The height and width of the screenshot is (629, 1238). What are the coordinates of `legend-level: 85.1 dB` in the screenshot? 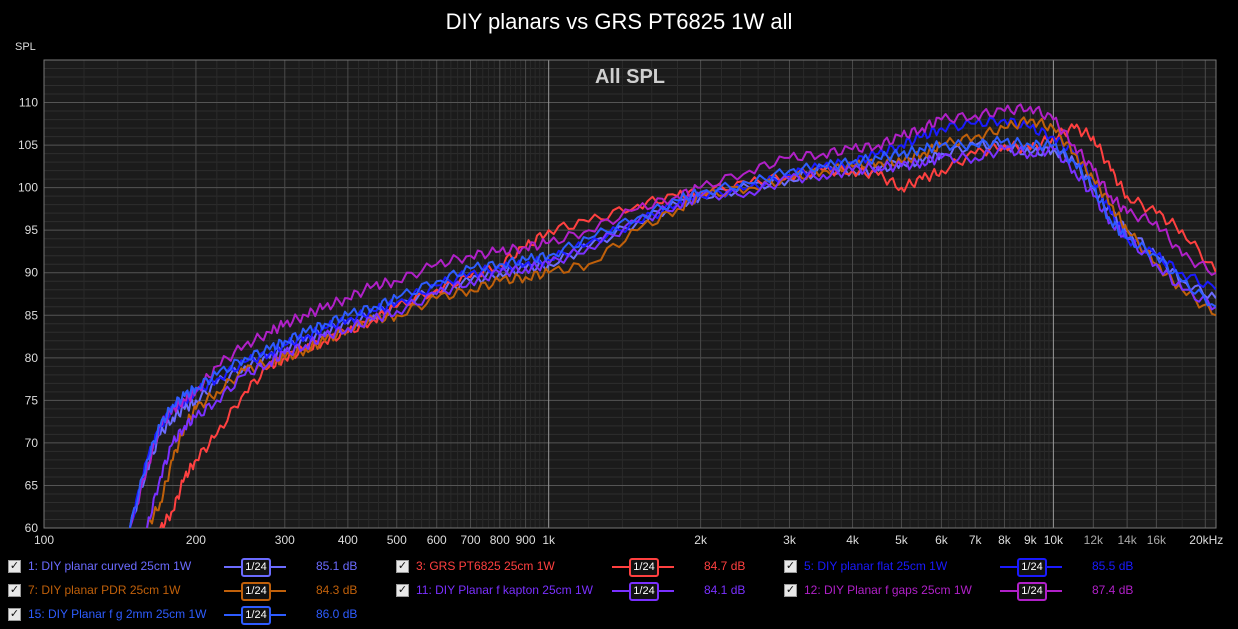 It's located at (337, 566).